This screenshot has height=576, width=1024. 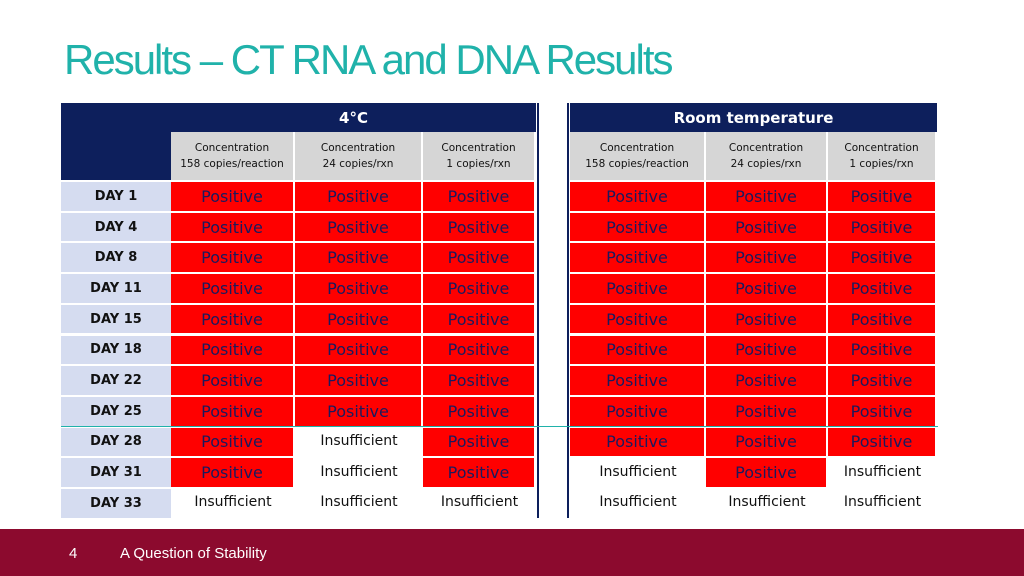 I want to click on row-divider-line, so click(x=499, y=426).